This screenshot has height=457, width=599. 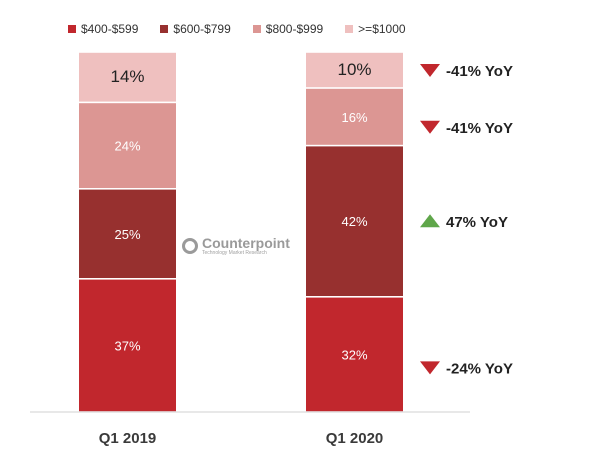 I want to click on legend-item-2: $600-$799, so click(x=195, y=29).